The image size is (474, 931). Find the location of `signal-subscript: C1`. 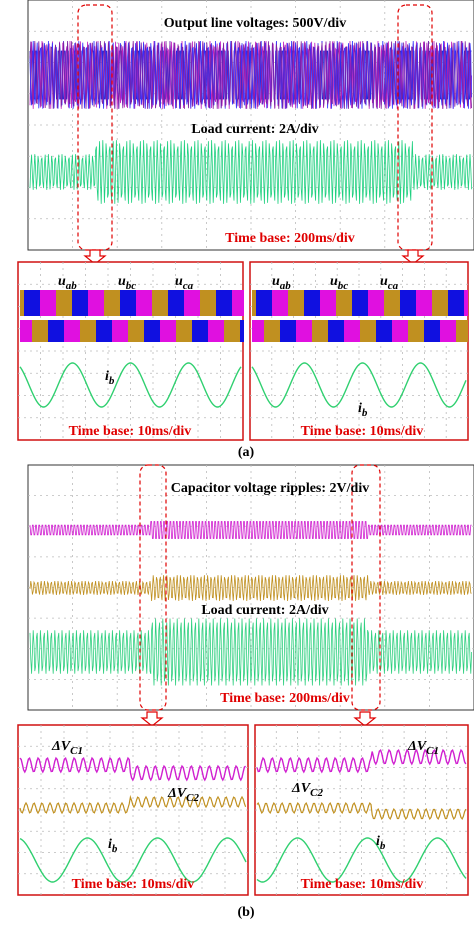

signal-subscript: C1 is located at coordinates (76, 751).